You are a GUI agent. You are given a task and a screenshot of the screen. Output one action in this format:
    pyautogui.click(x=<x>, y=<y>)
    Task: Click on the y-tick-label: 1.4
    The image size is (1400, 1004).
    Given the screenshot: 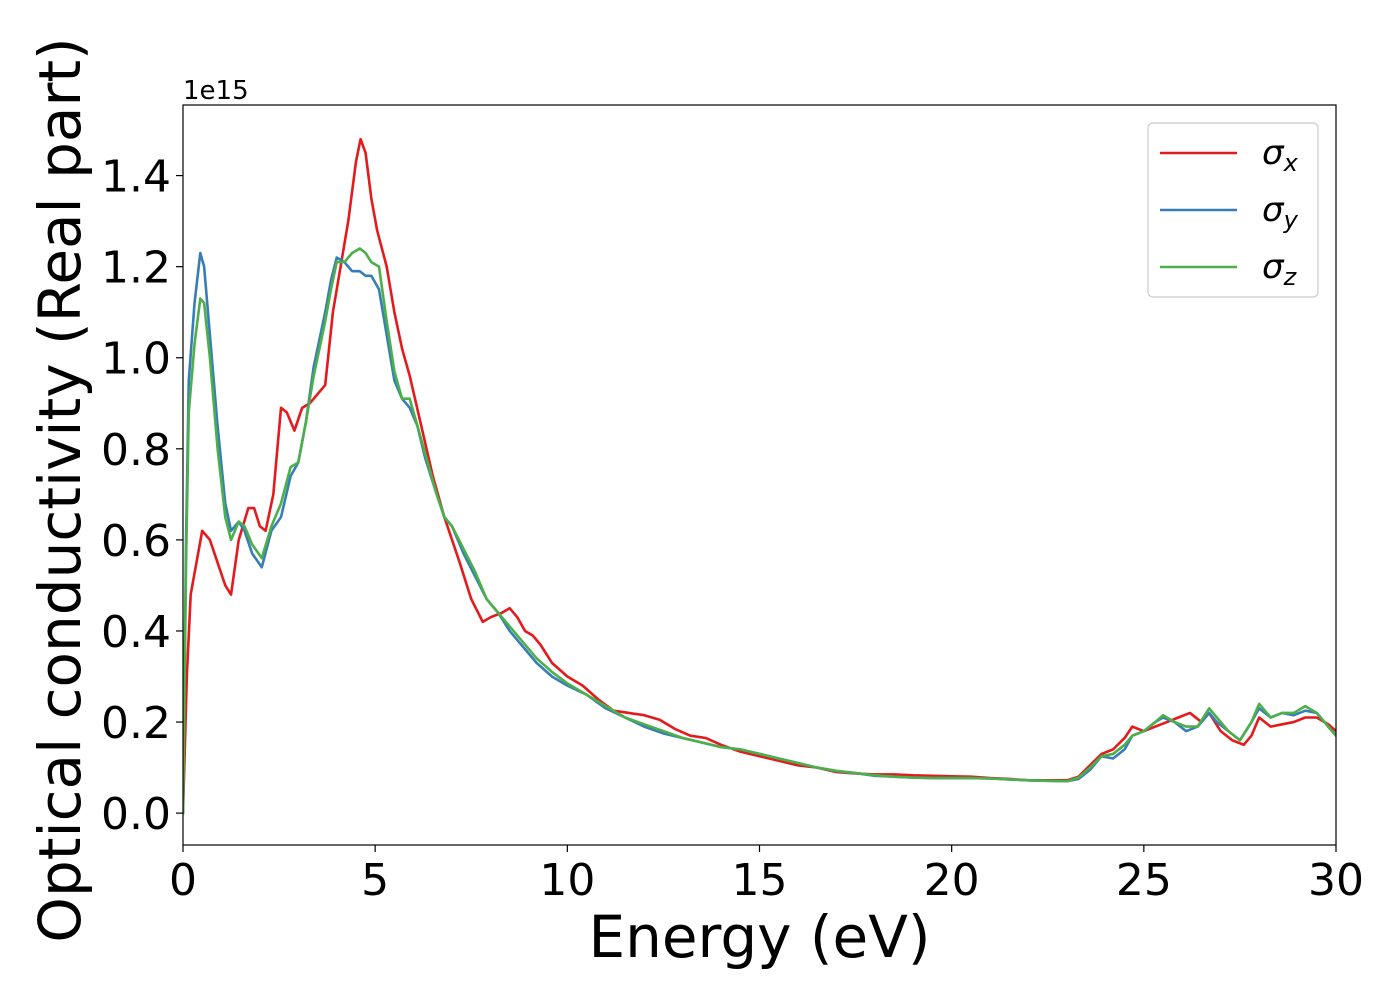 What is the action you would take?
    pyautogui.click(x=136, y=177)
    